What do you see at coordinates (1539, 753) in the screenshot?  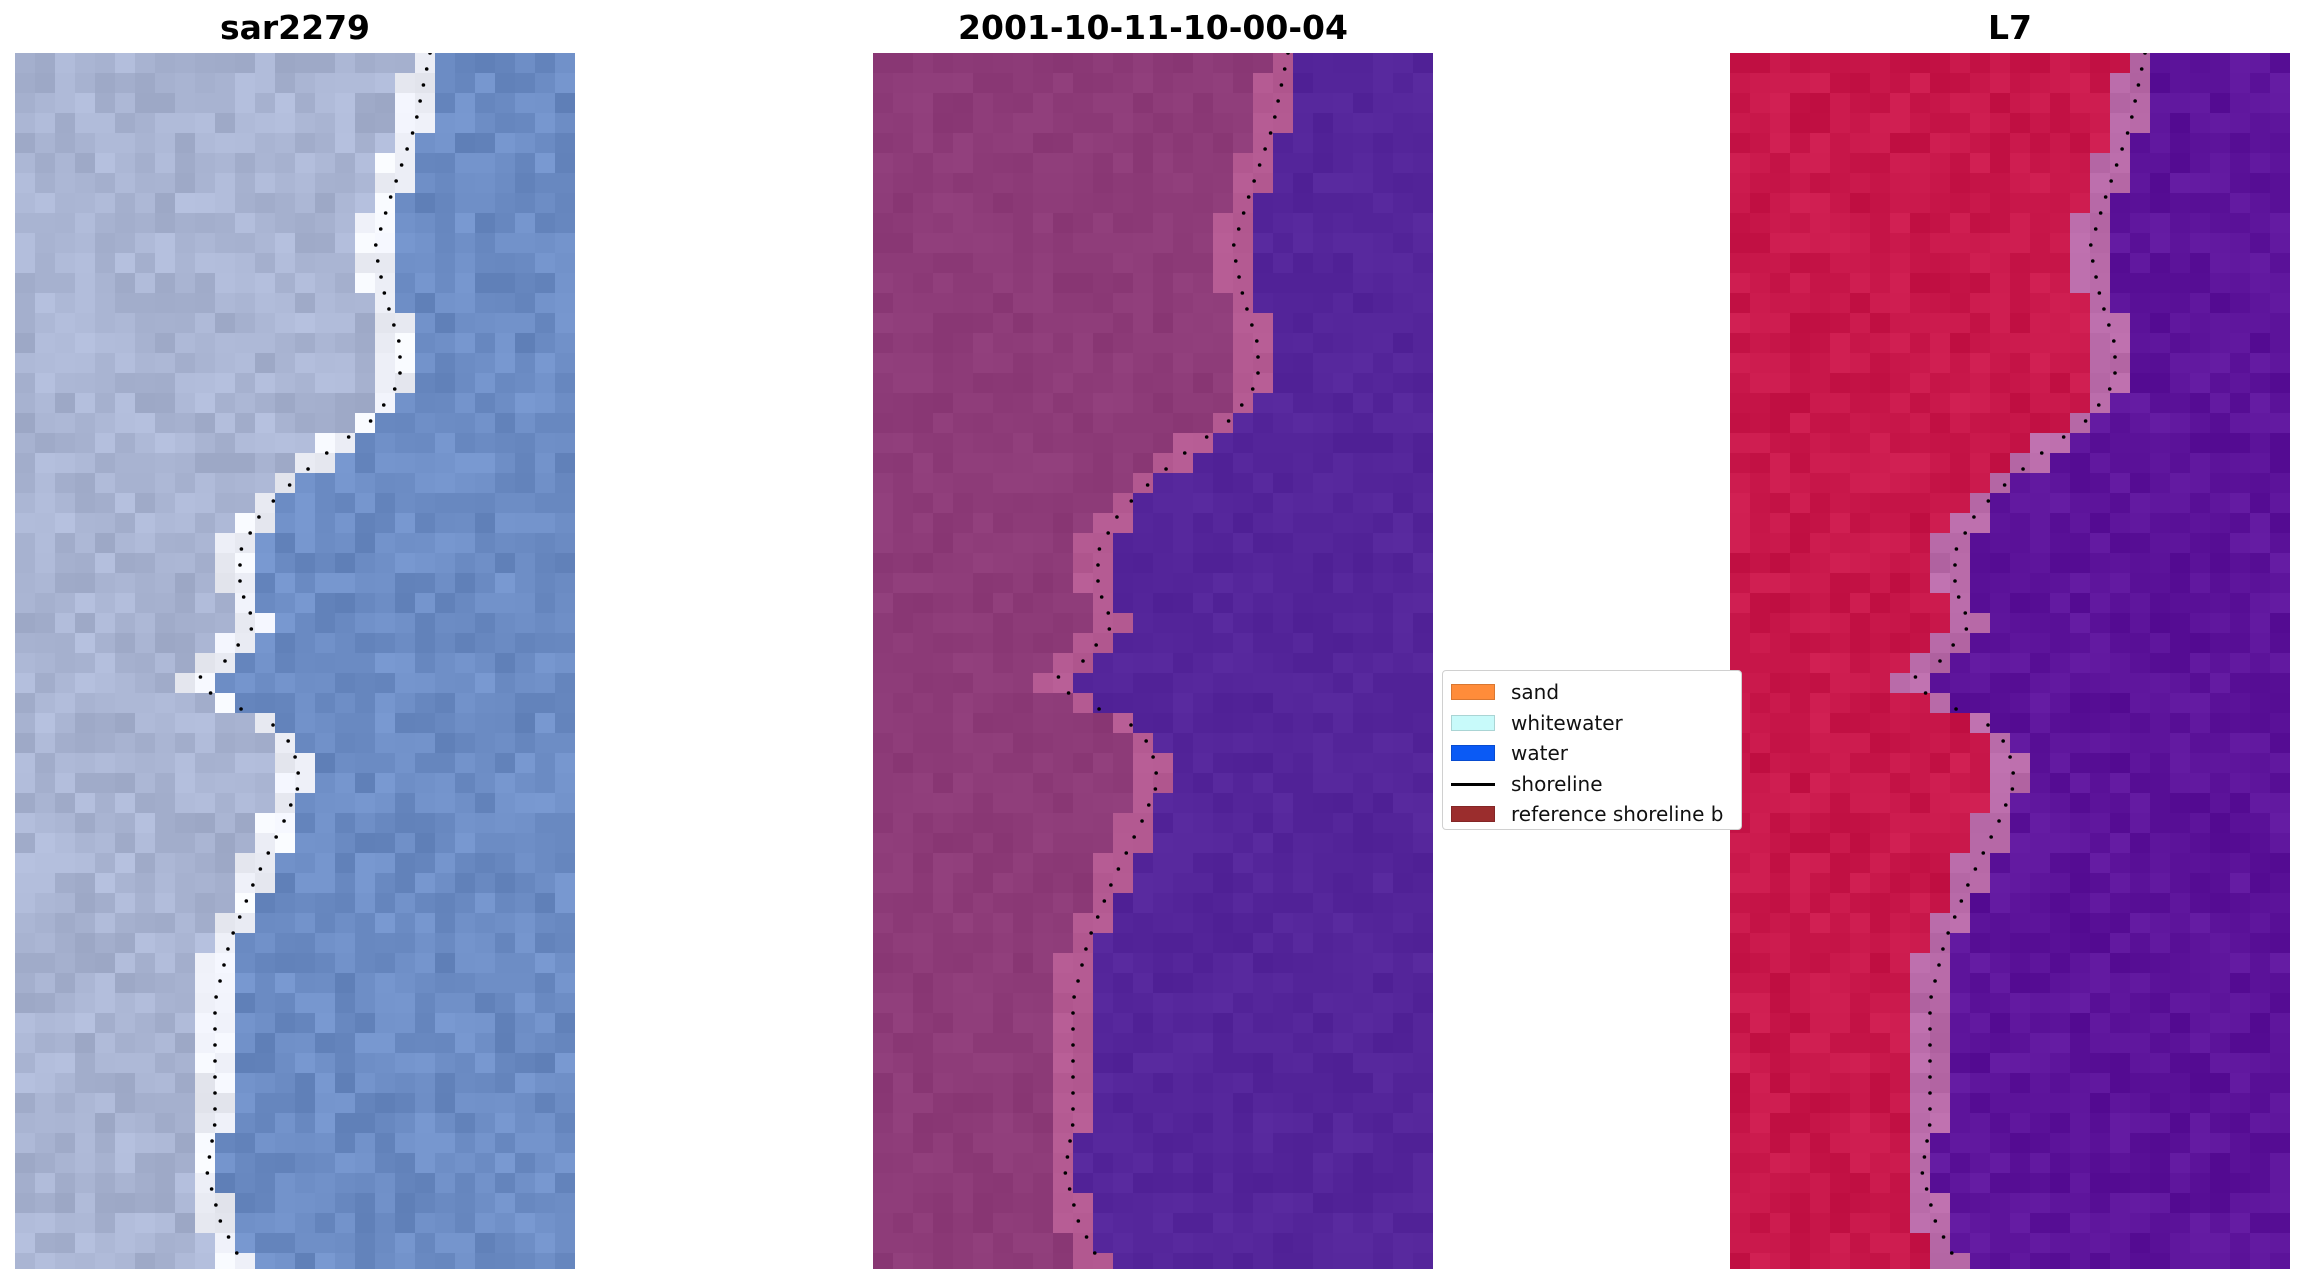 I see `legend-label-water: water` at bounding box center [1539, 753].